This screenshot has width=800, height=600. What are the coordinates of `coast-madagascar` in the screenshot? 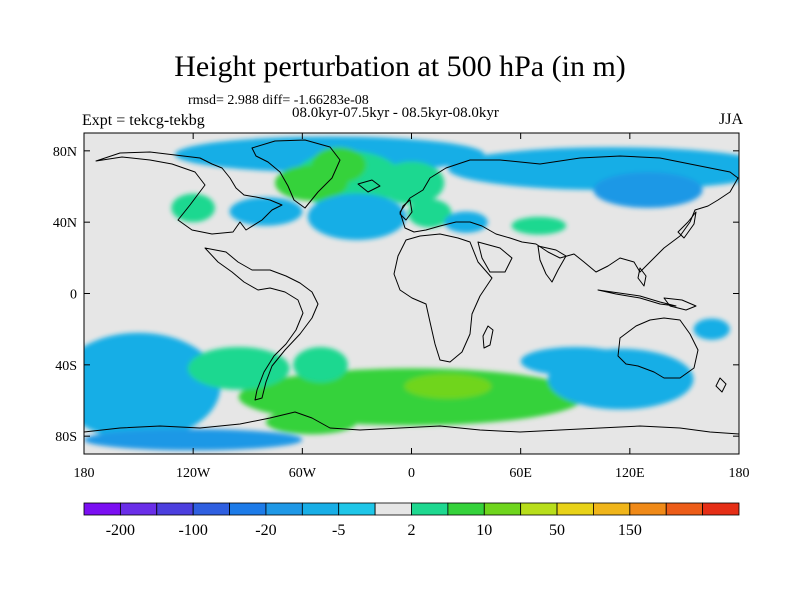 It's located at (488, 337).